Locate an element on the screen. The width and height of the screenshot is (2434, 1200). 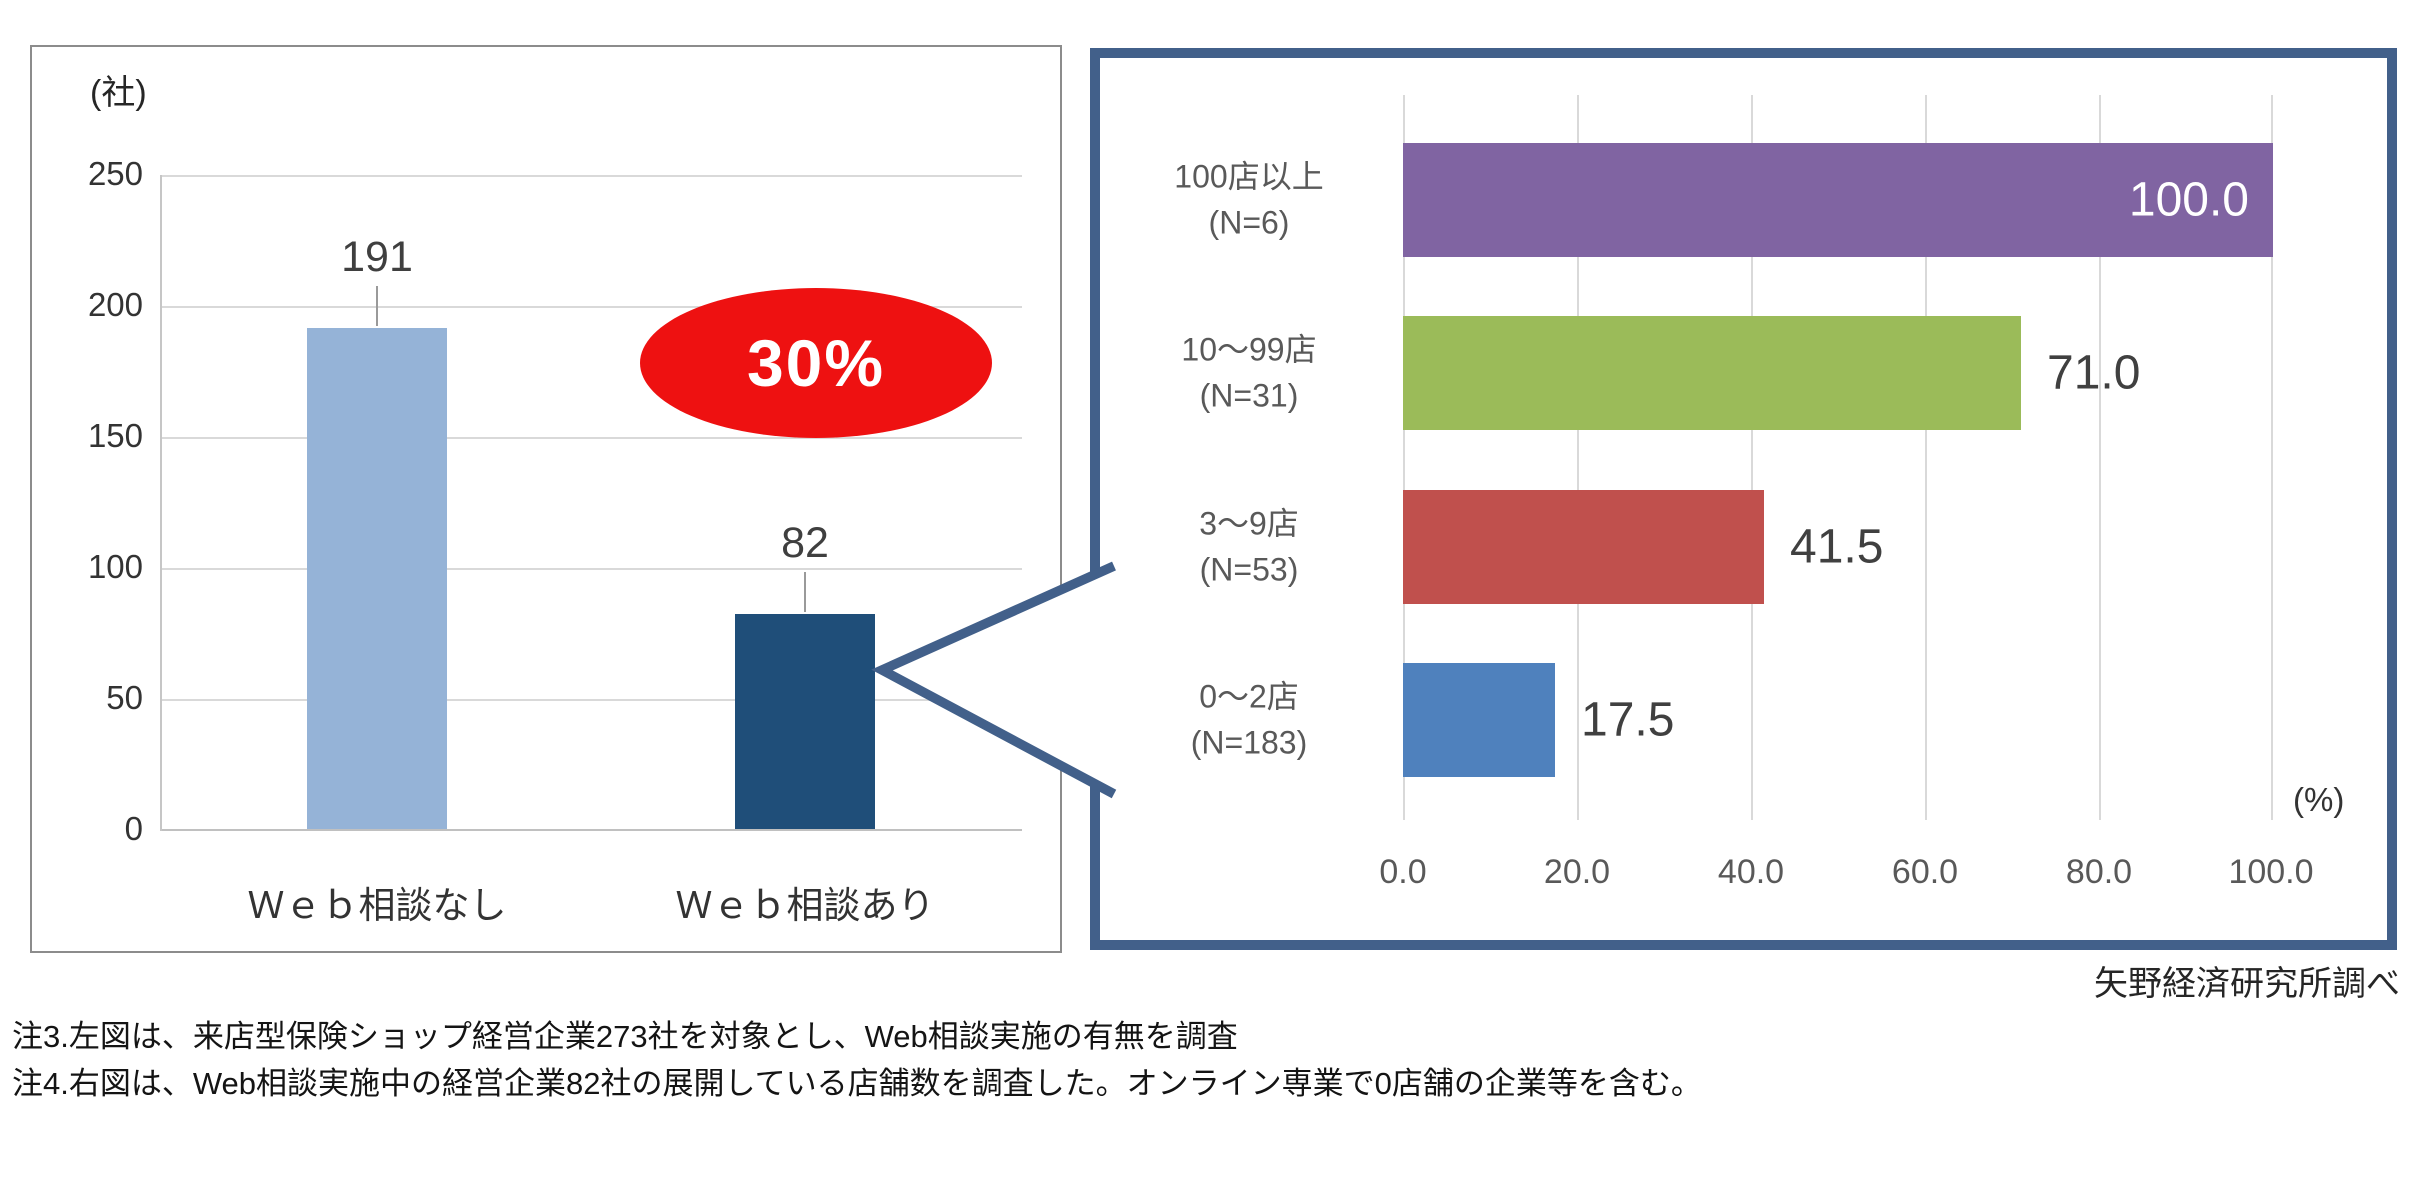
x-category-label: Ｗｅｂ相談なし is located at coordinates (377, 905).